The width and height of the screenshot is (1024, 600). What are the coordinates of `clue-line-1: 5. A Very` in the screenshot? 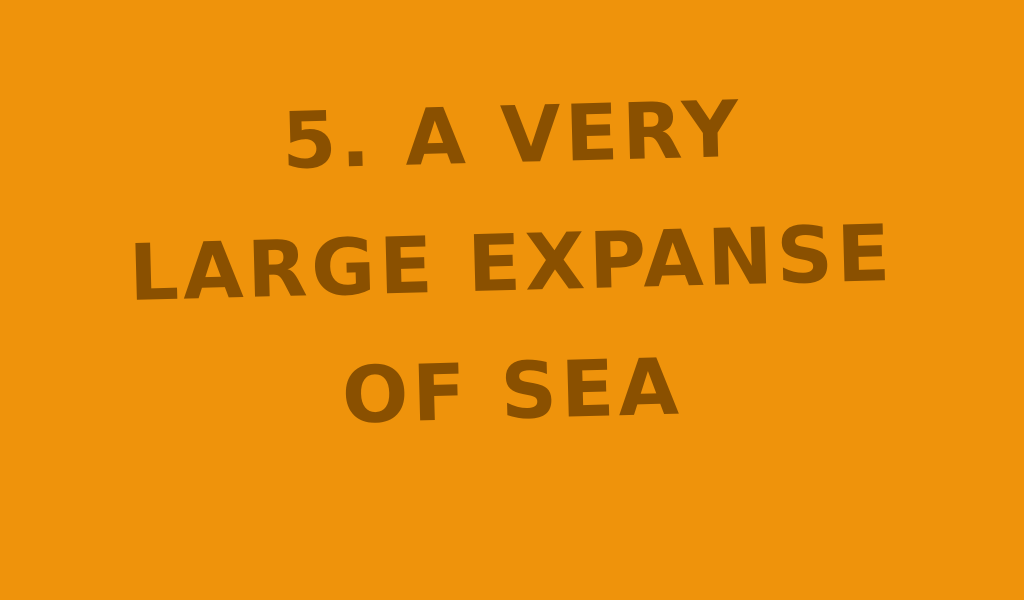 It's located at (512, 136).